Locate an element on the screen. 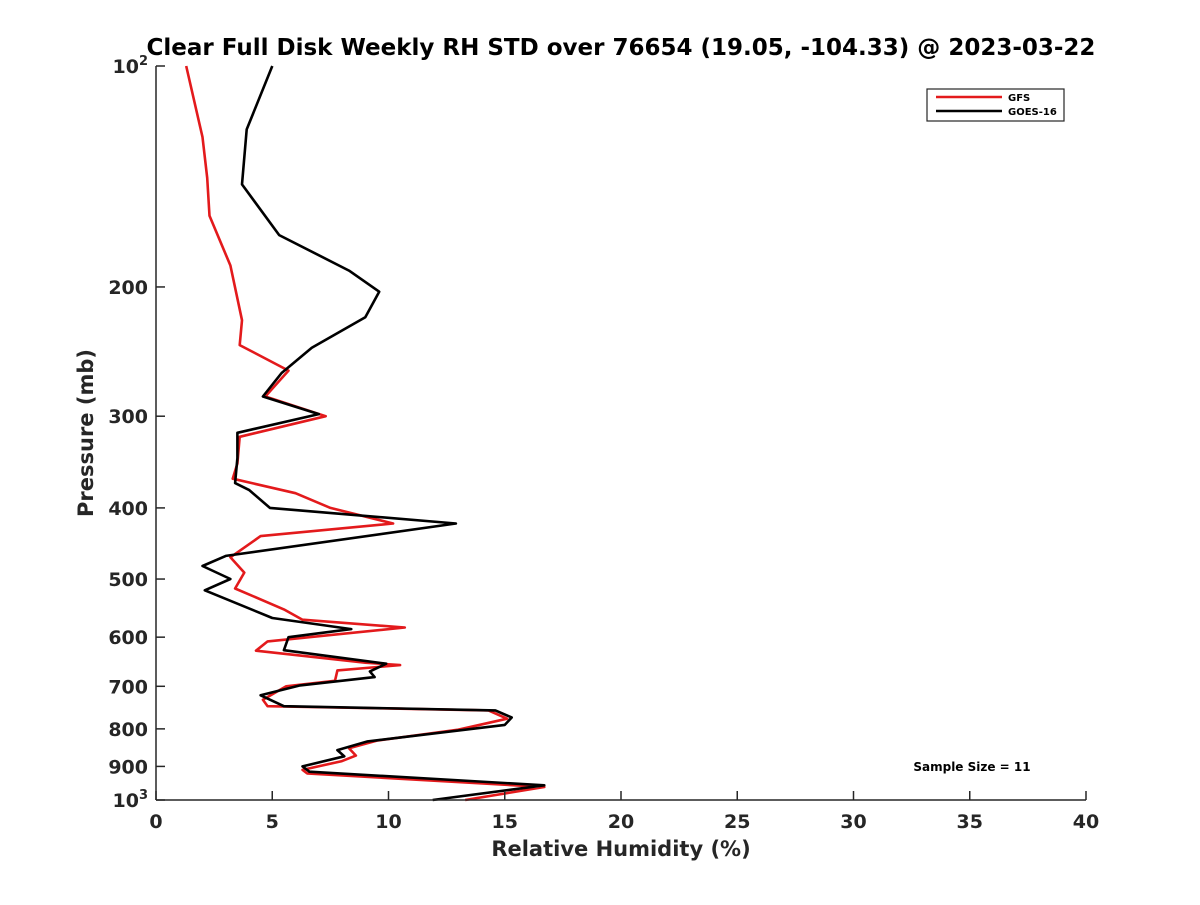 The width and height of the screenshot is (1200, 905). legend-label-gfs: GFS is located at coordinates (1019, 98).